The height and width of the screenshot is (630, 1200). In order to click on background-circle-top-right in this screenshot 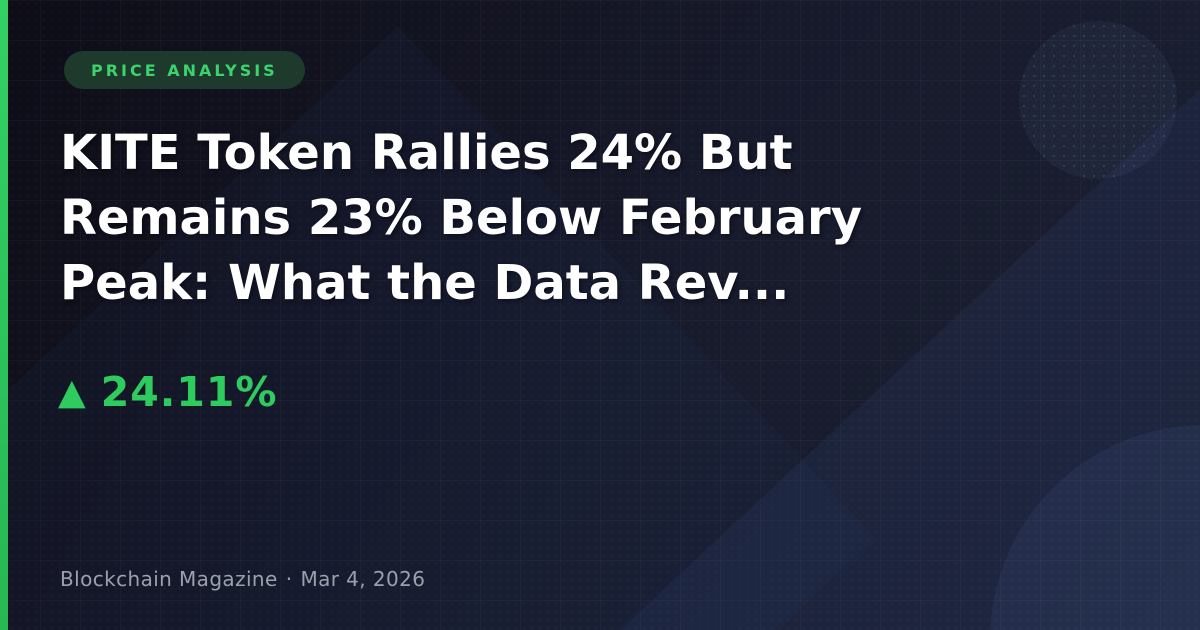, I will do `click(1098, 100)`.